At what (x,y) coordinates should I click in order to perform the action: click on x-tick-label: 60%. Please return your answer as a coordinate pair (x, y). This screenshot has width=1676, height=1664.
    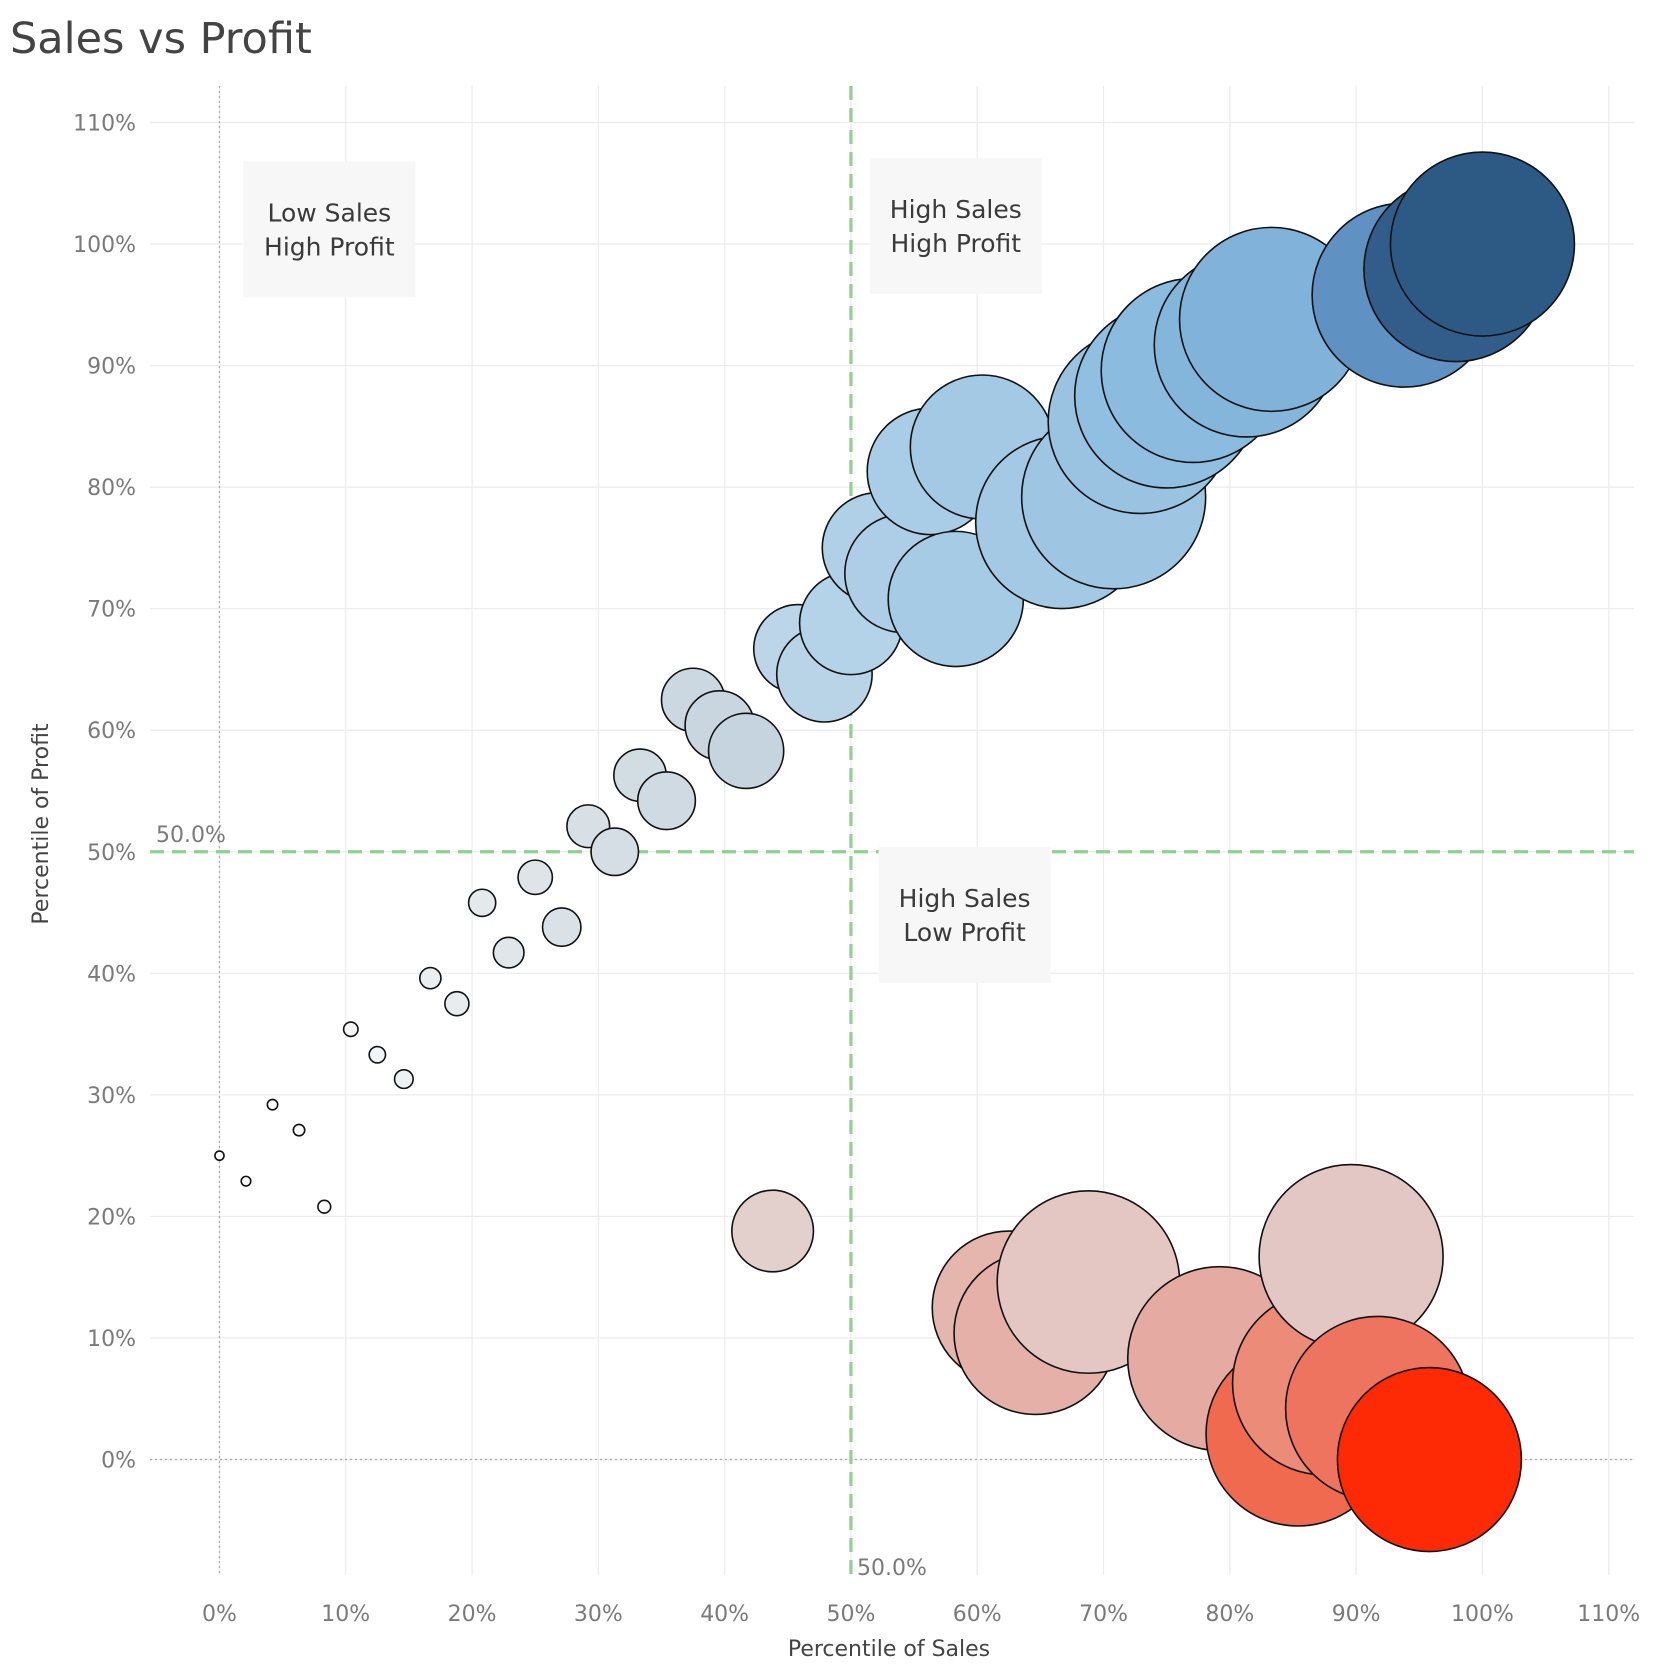
    Looking at the image, I should click on (977, 1614).